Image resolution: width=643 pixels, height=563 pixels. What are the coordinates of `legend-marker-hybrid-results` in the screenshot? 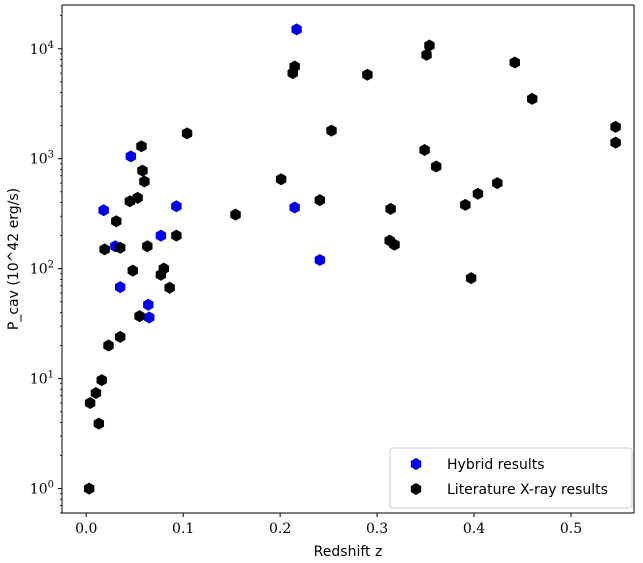 It's located at (416, 464).